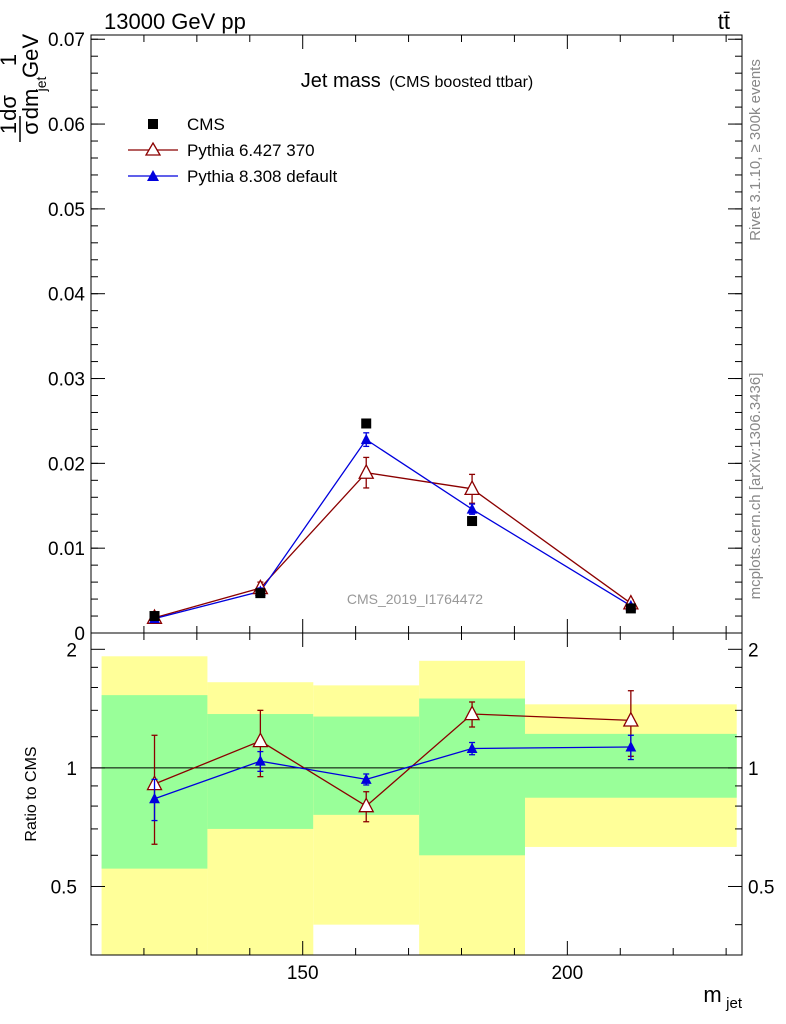  Describe the element at coordinates (71, 650) in the screenshot. I see `ratio-ytick-label: 2` at that location.